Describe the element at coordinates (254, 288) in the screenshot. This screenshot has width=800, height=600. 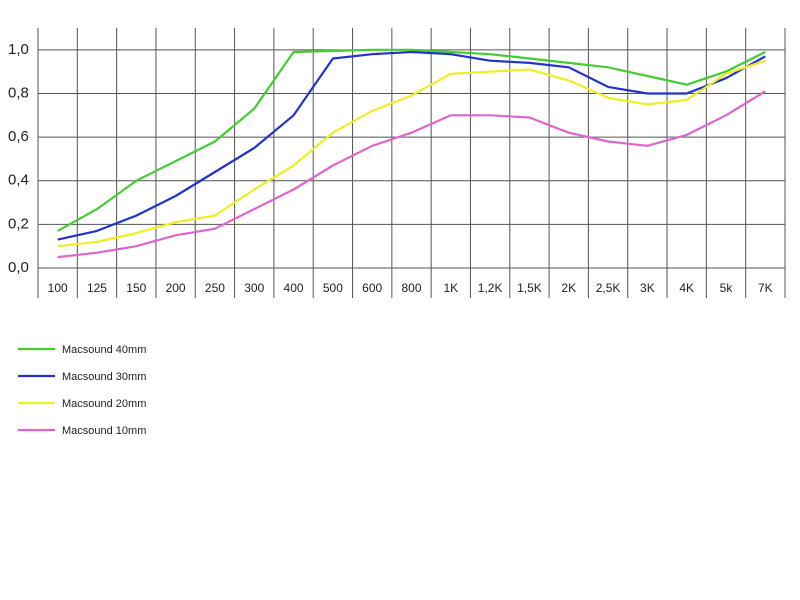
I see `x-tick-label: 300` at that location.